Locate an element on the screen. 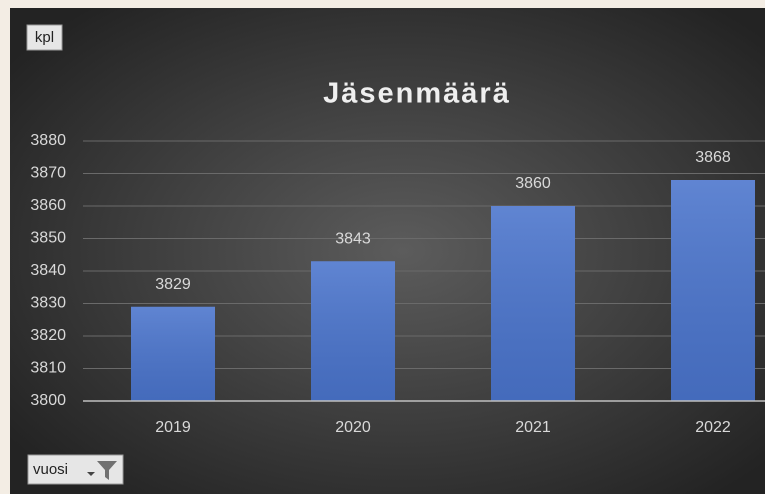  y-tick-label: 3870 is located at coordinates (48, 173).